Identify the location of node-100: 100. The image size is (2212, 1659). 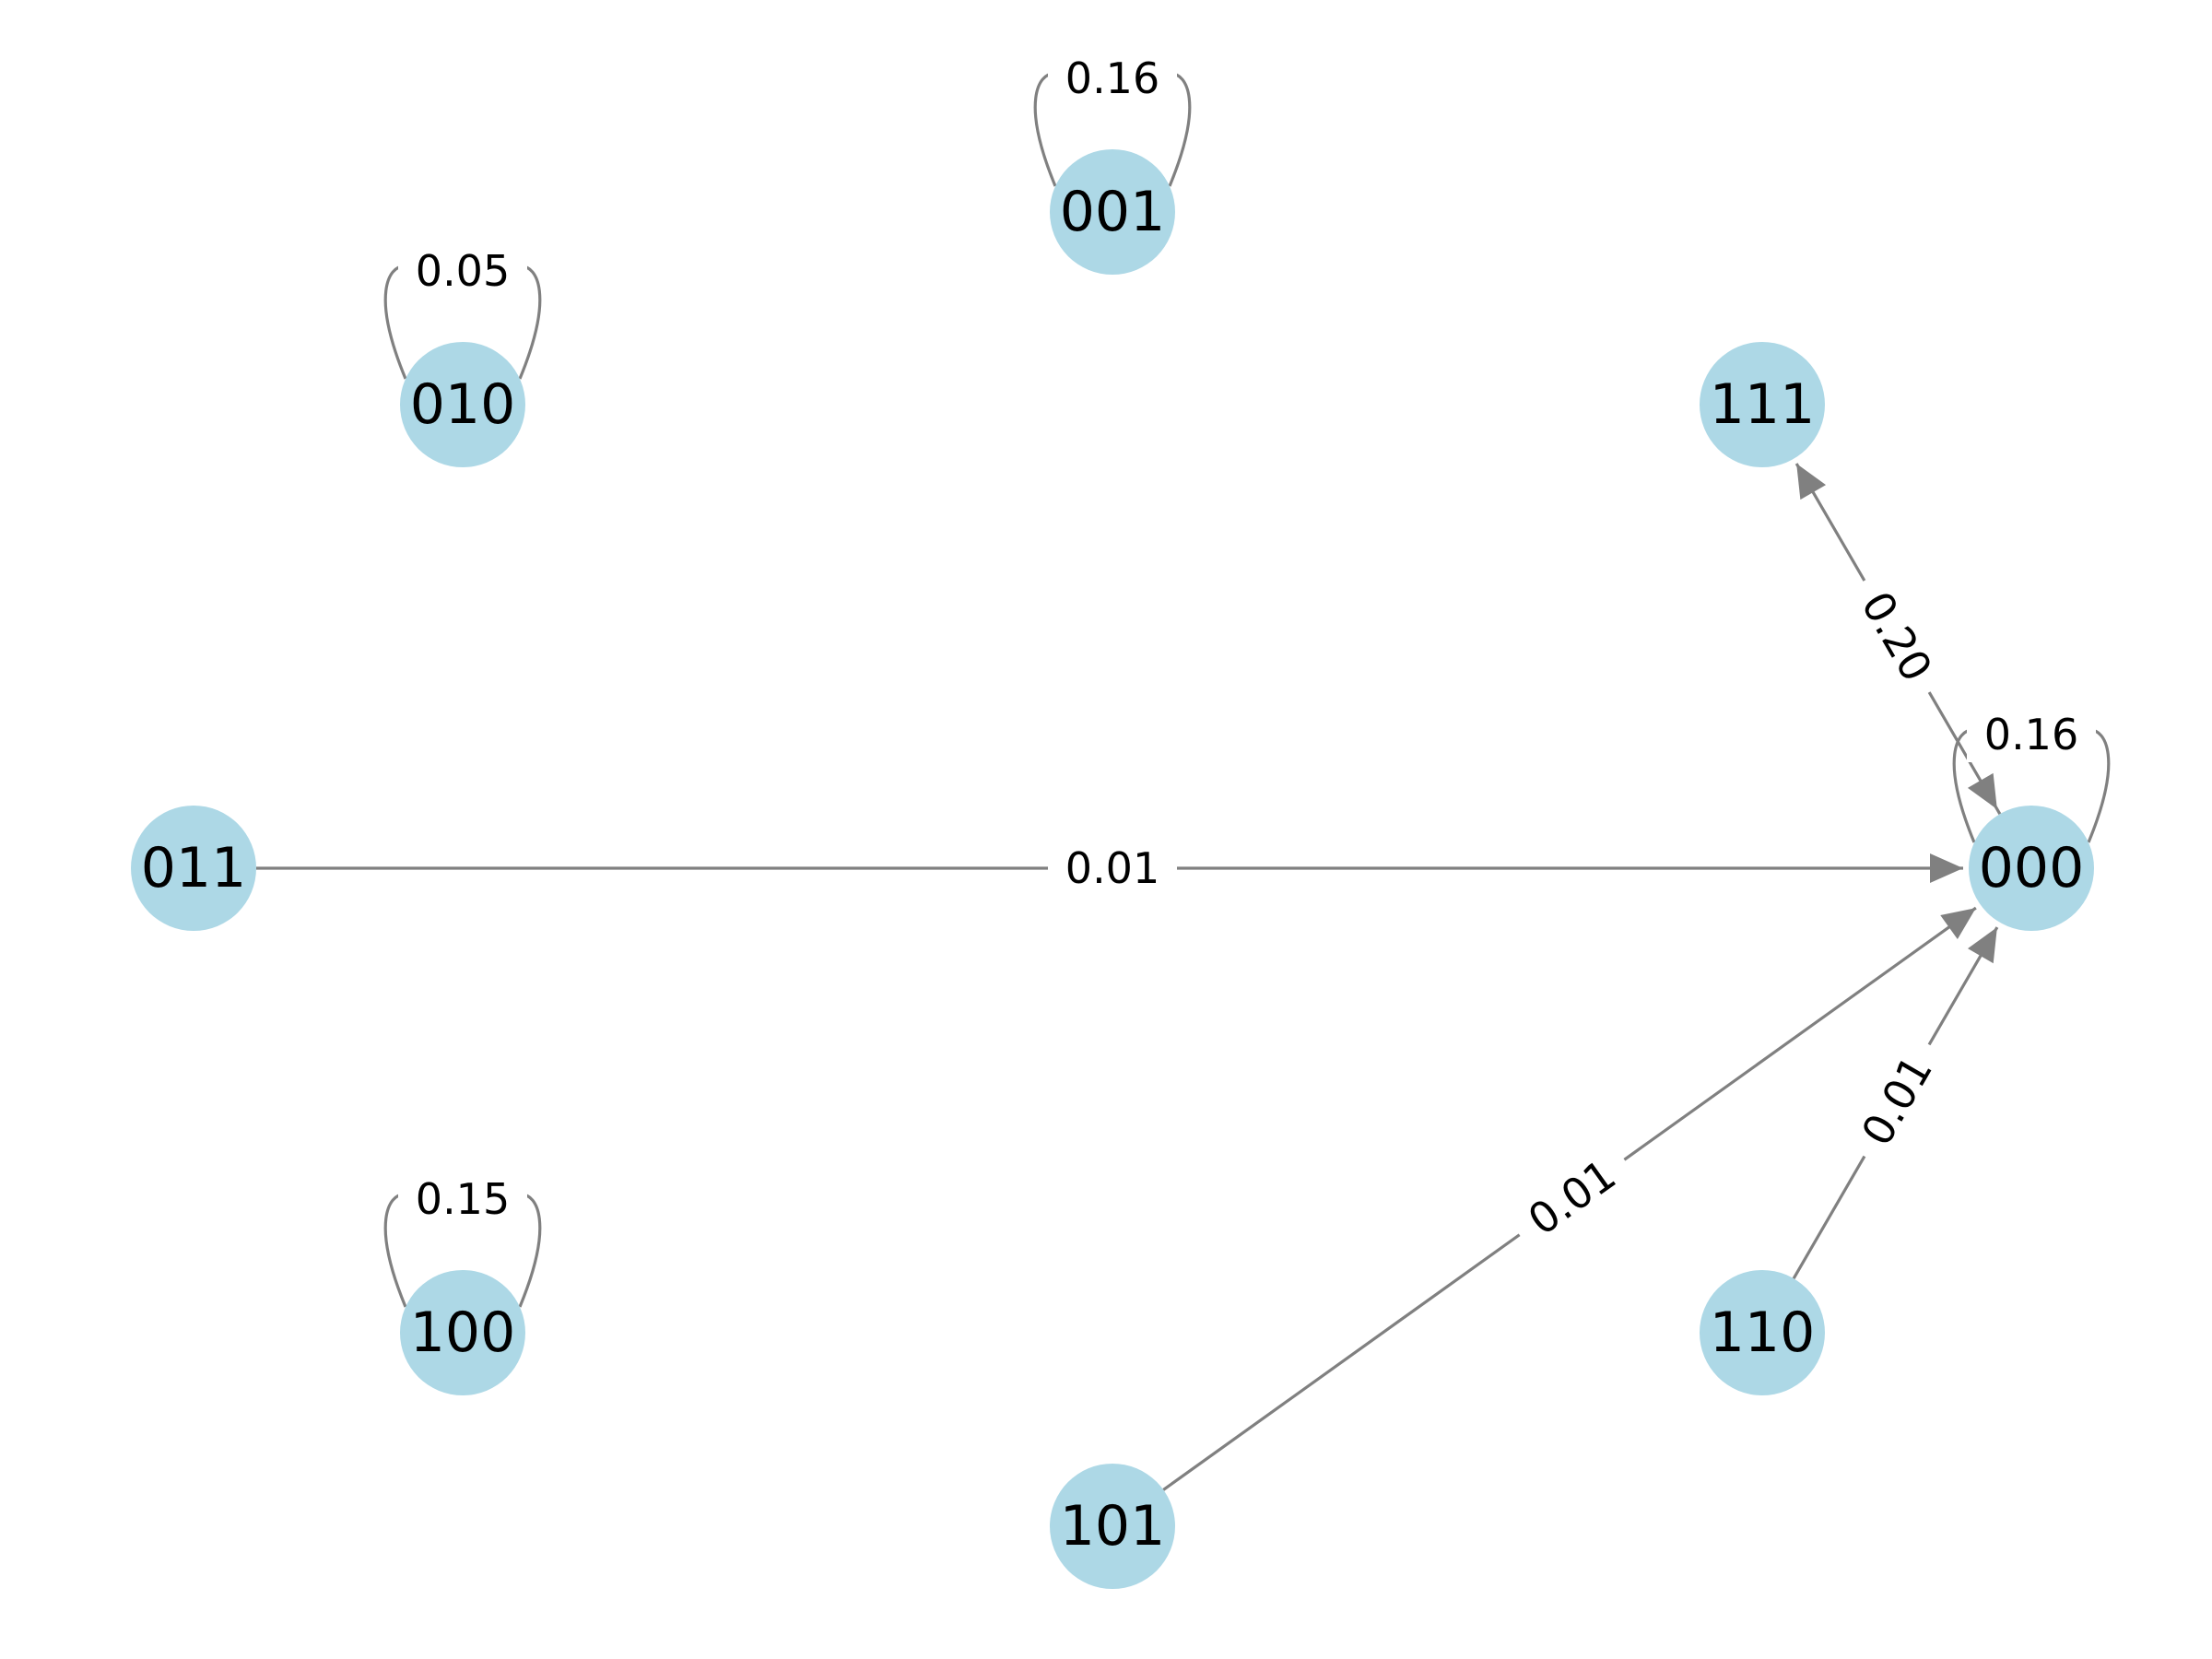
(462, 1332).